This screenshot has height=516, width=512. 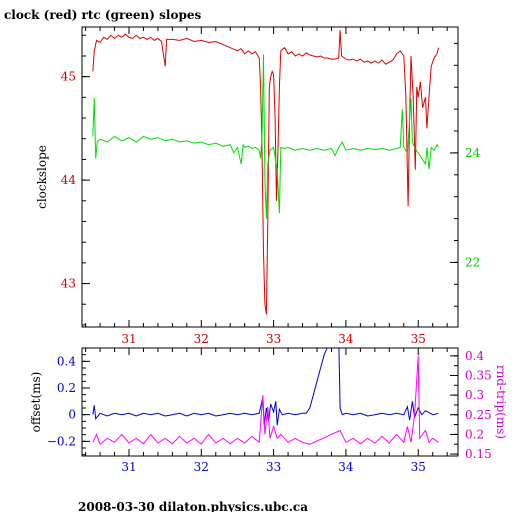 What do you see at coordinates (478, 375) in the screenshot?
I see `y2-tick-label: 0.35` at bounding box center [478, 375].